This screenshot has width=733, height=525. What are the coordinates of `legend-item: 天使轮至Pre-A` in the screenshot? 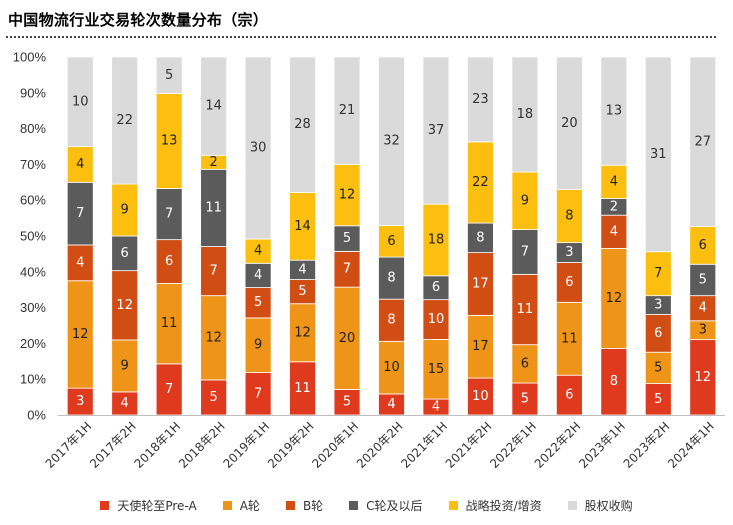 It's located at (148, 505).